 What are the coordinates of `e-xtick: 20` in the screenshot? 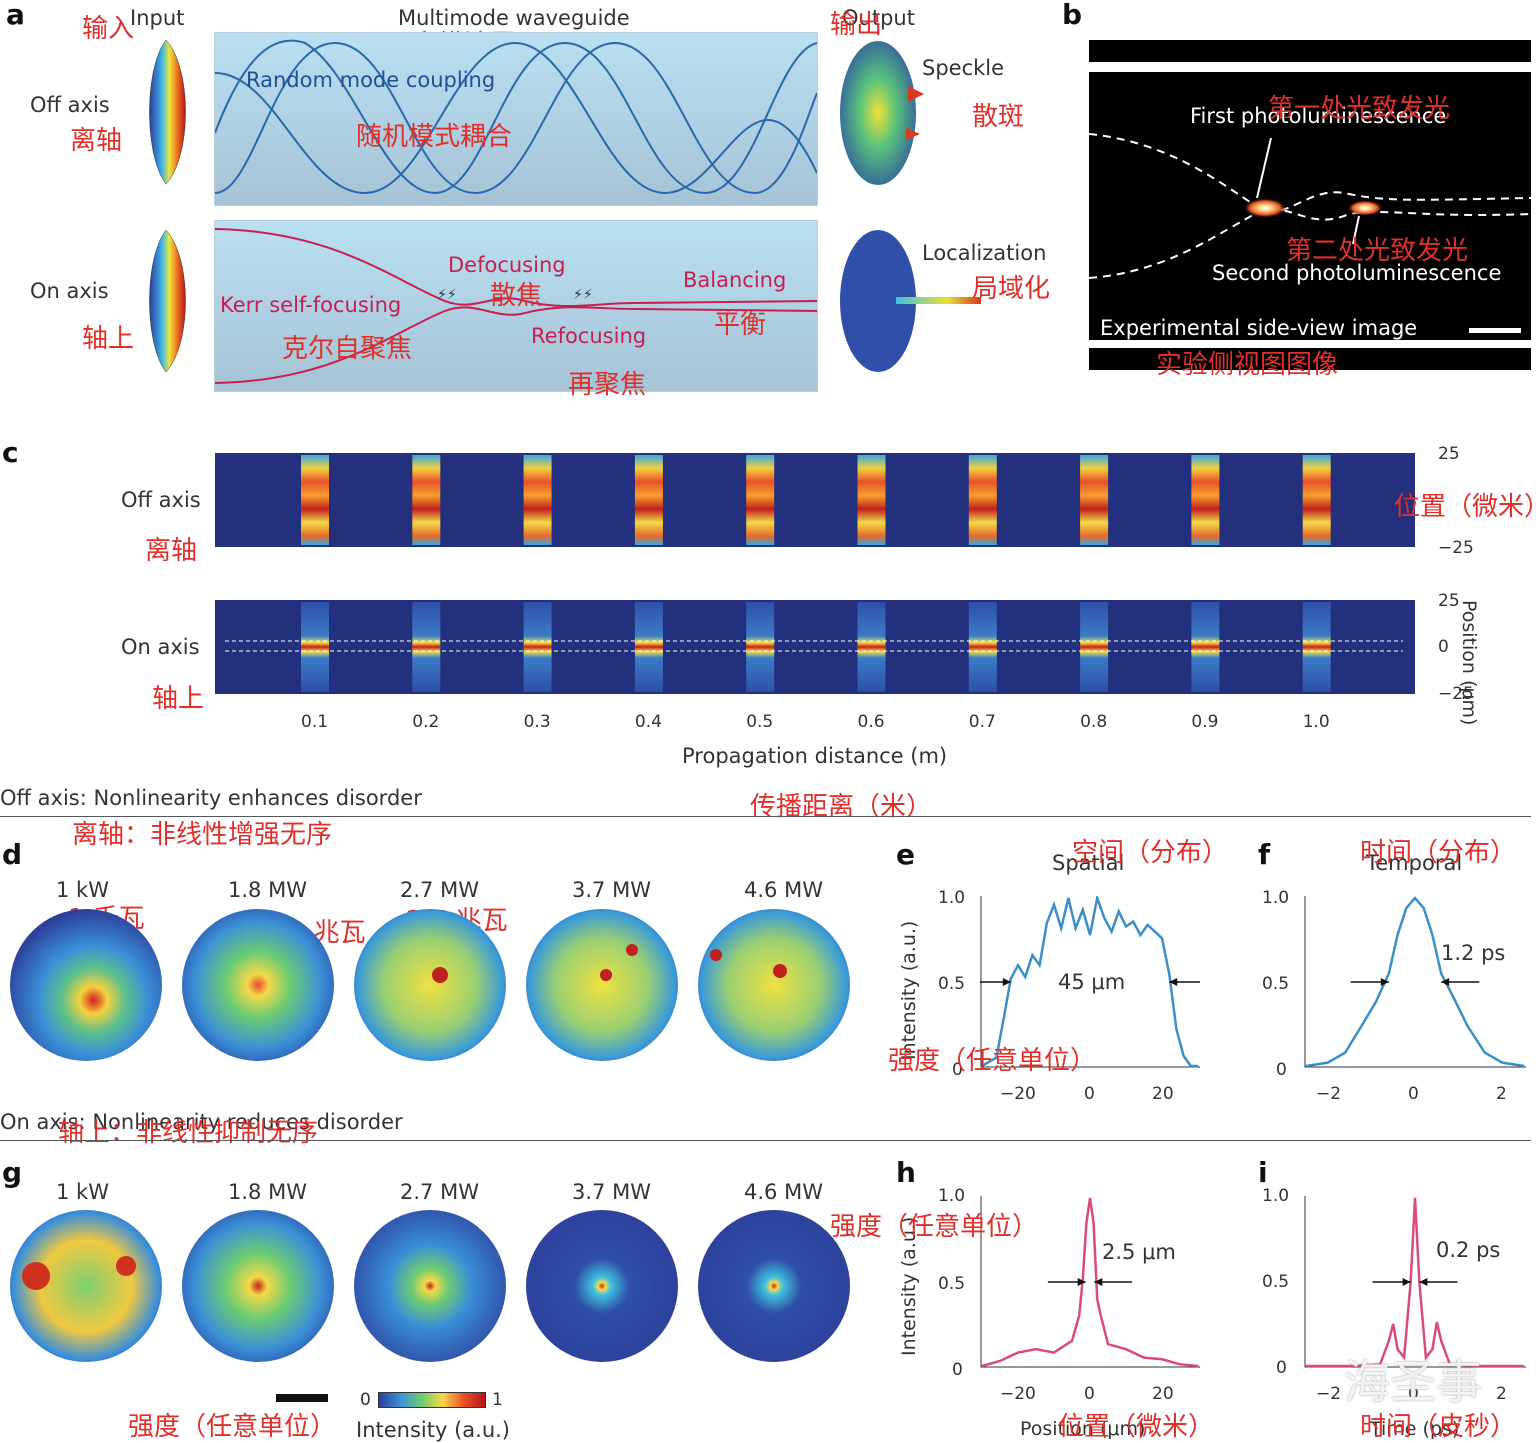 It's located at (1163, 1094).